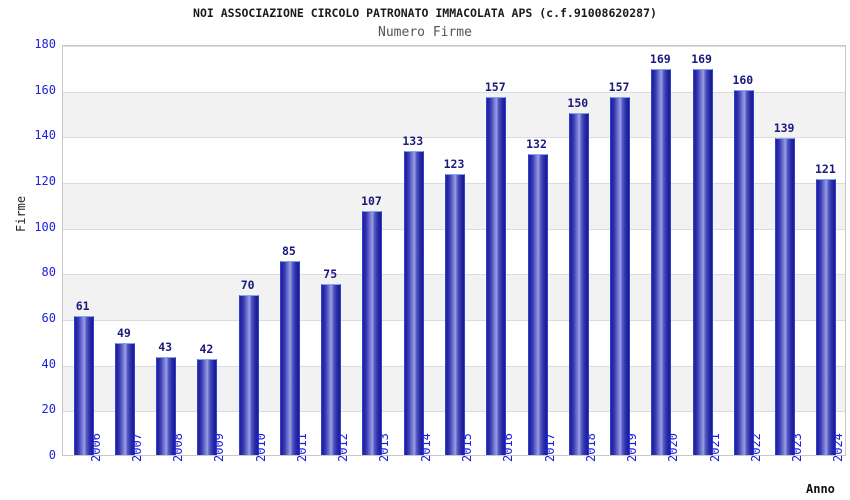 The image size is (850, 500). Describe the element at coordinates (123, 333) in the screenshot. I see `bar-value-label: 49` at that location.